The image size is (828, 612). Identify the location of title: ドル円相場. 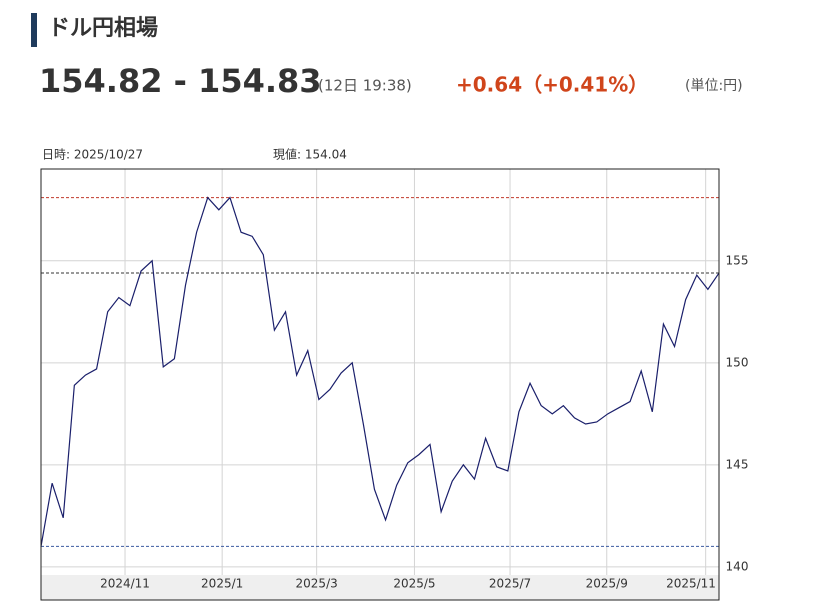
(103, 28).